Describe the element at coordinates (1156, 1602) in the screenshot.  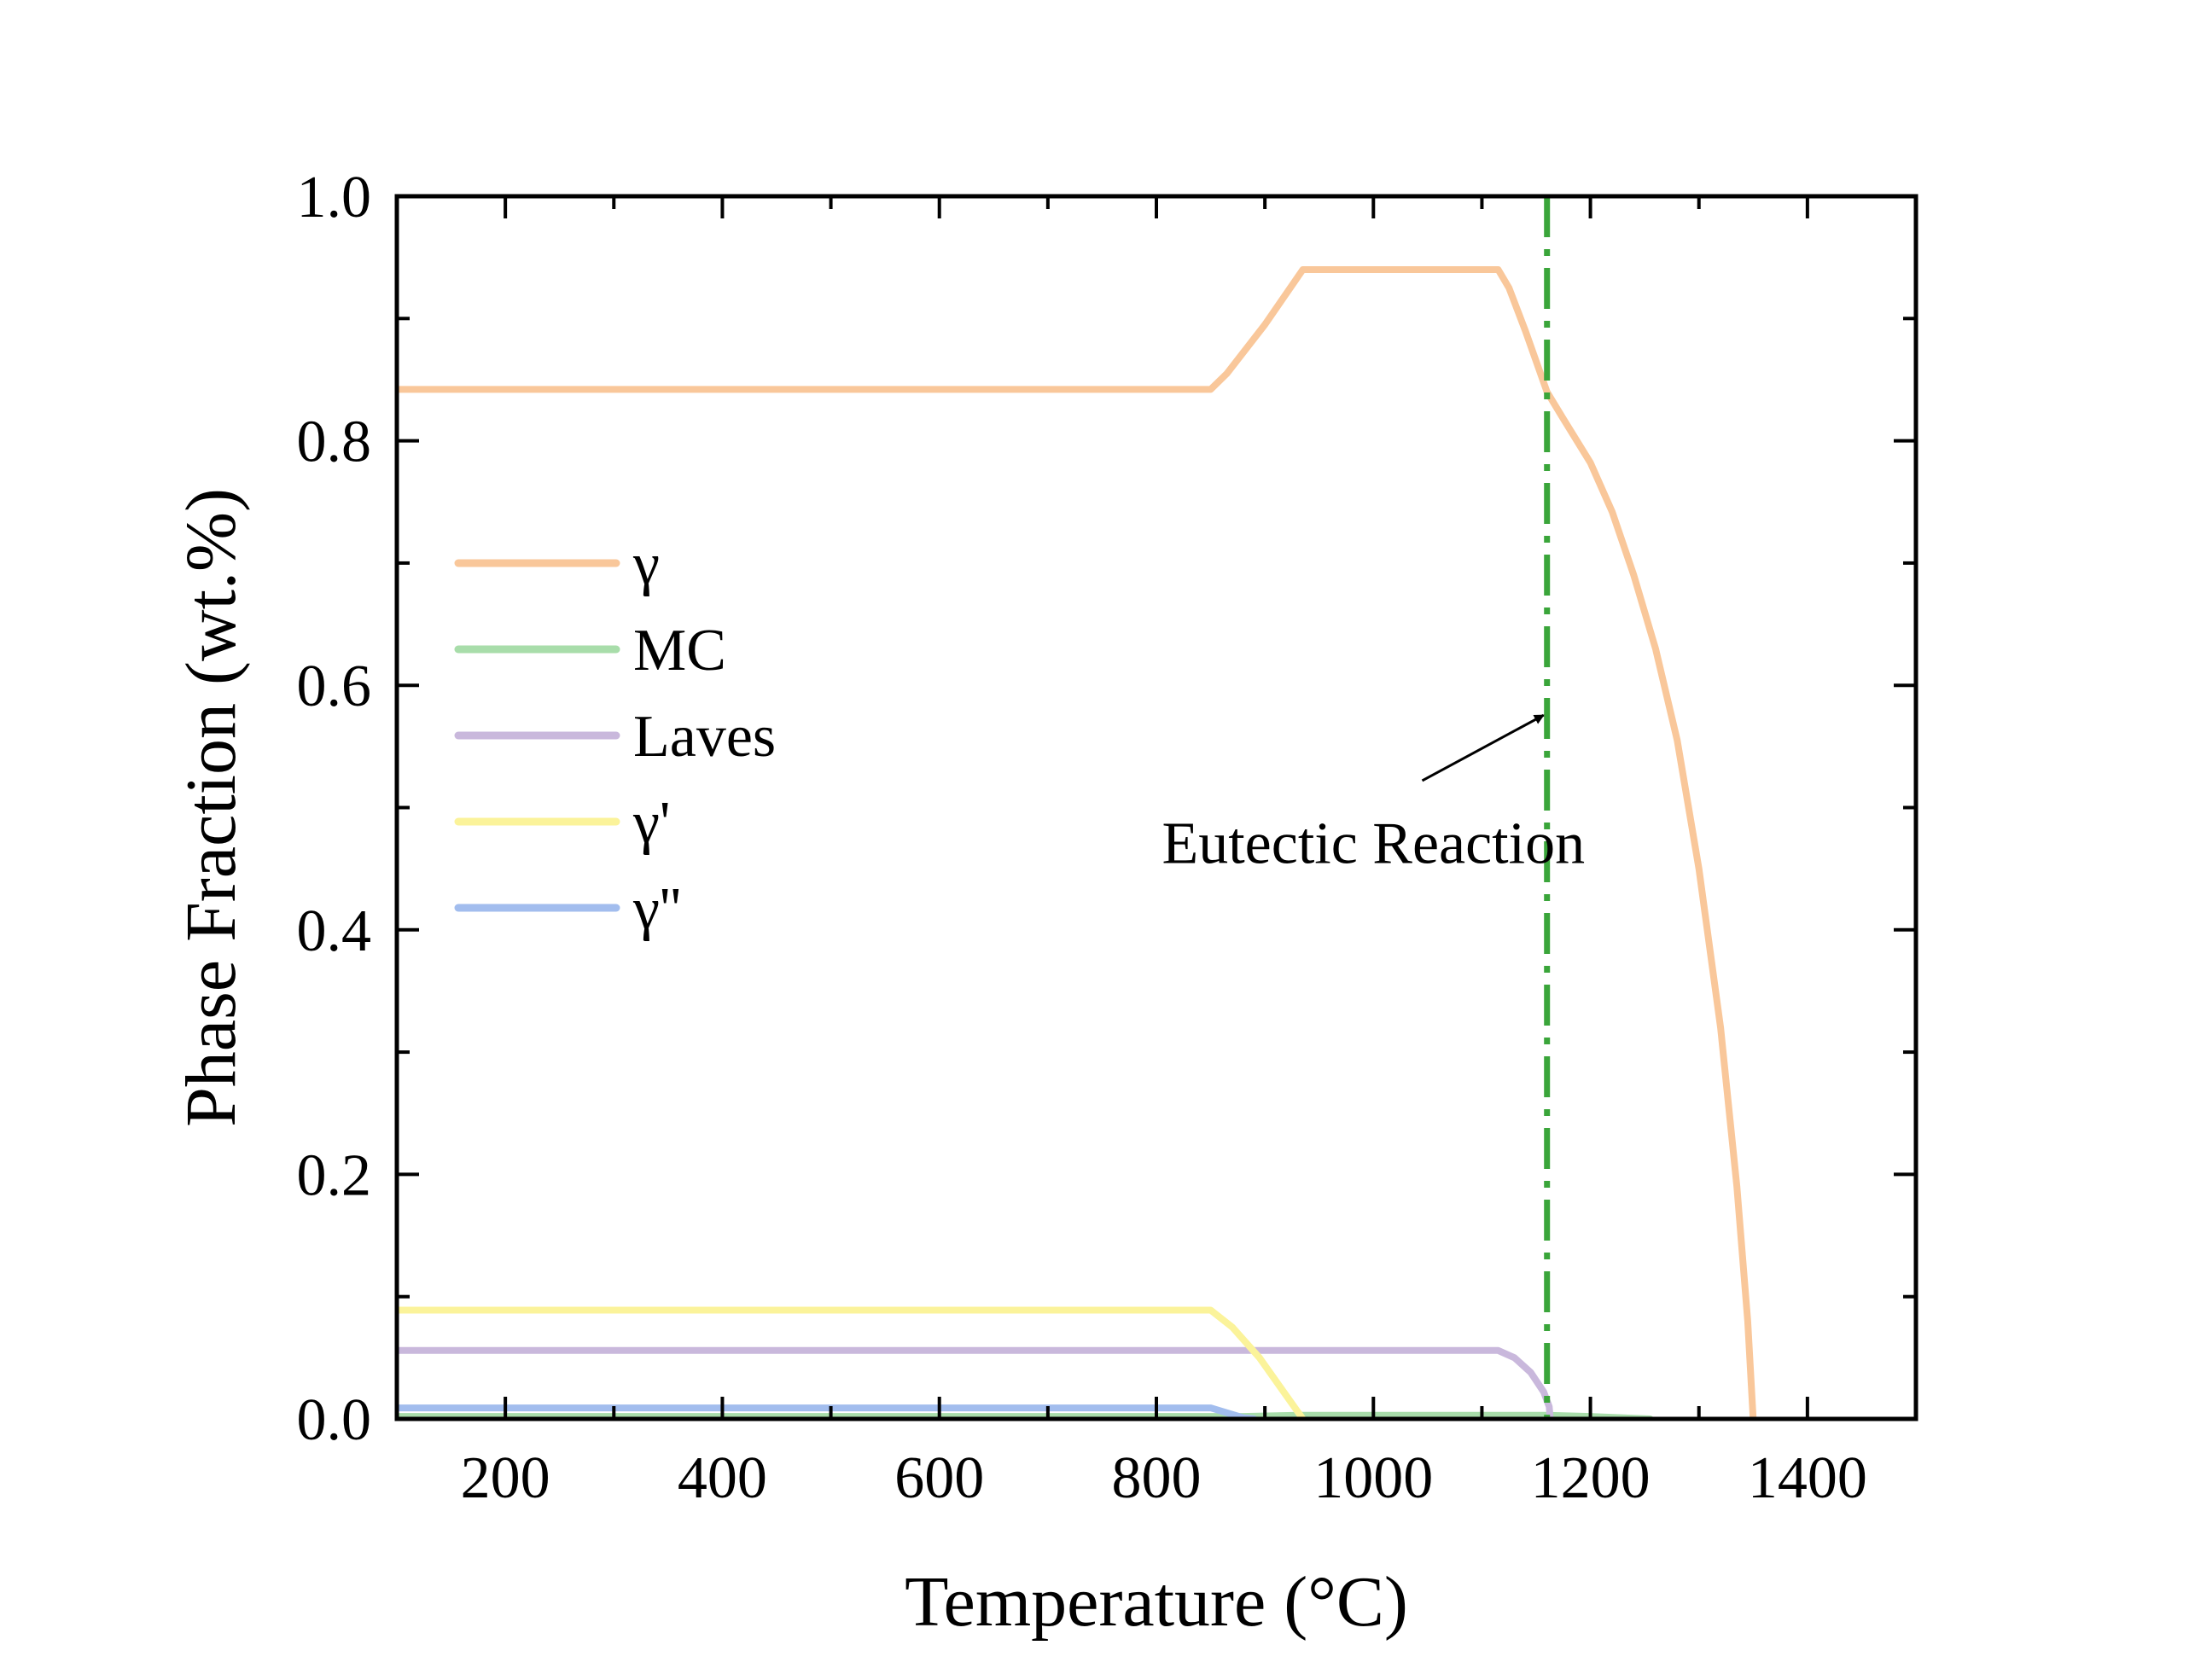
I see `x-axis-title: Temperature (°C)` at that location.